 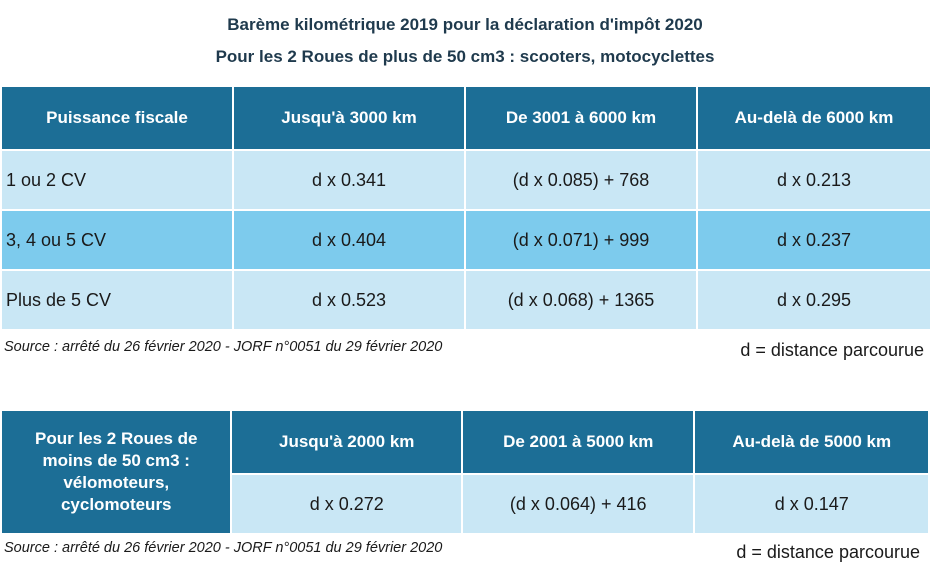 I want to click on table-cell: d x 0.523, so click(x=349, y=300).